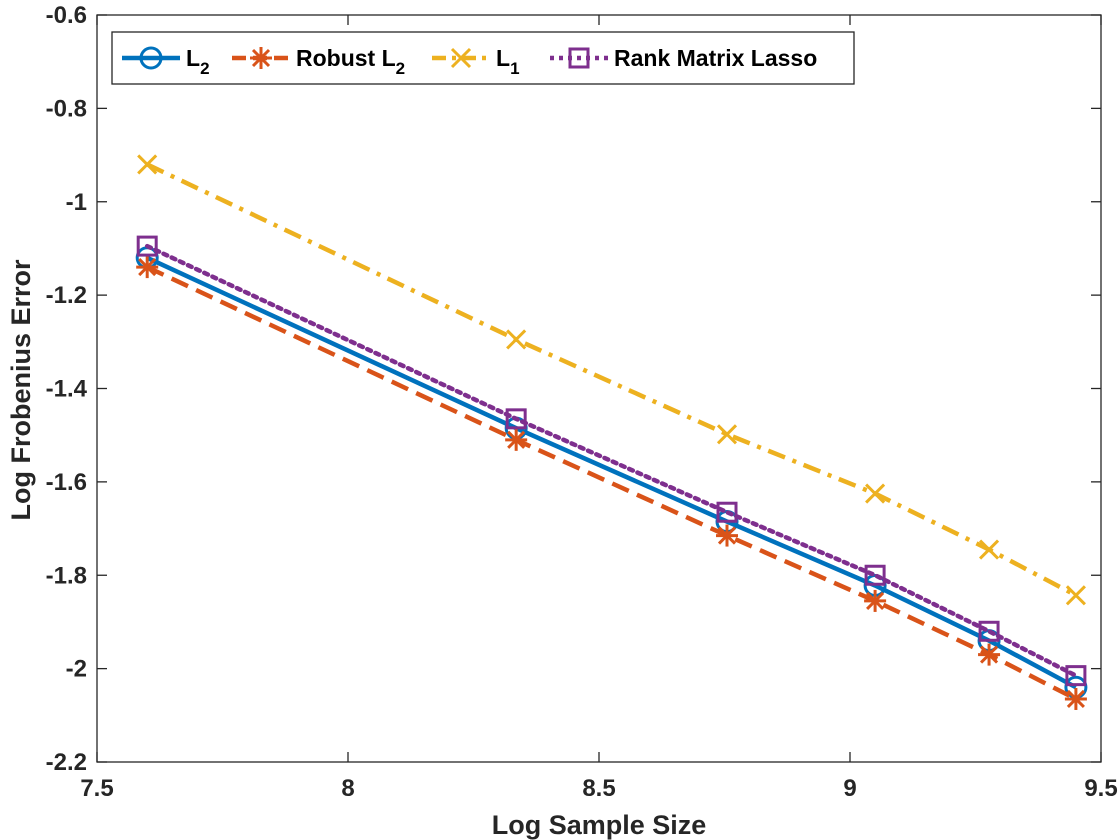 The image size is (1120, 840). What do you see at coordinates (66, 575) in the screenshot?
I see `y-tick-label: -1.8` at bounding box center [66, 575].